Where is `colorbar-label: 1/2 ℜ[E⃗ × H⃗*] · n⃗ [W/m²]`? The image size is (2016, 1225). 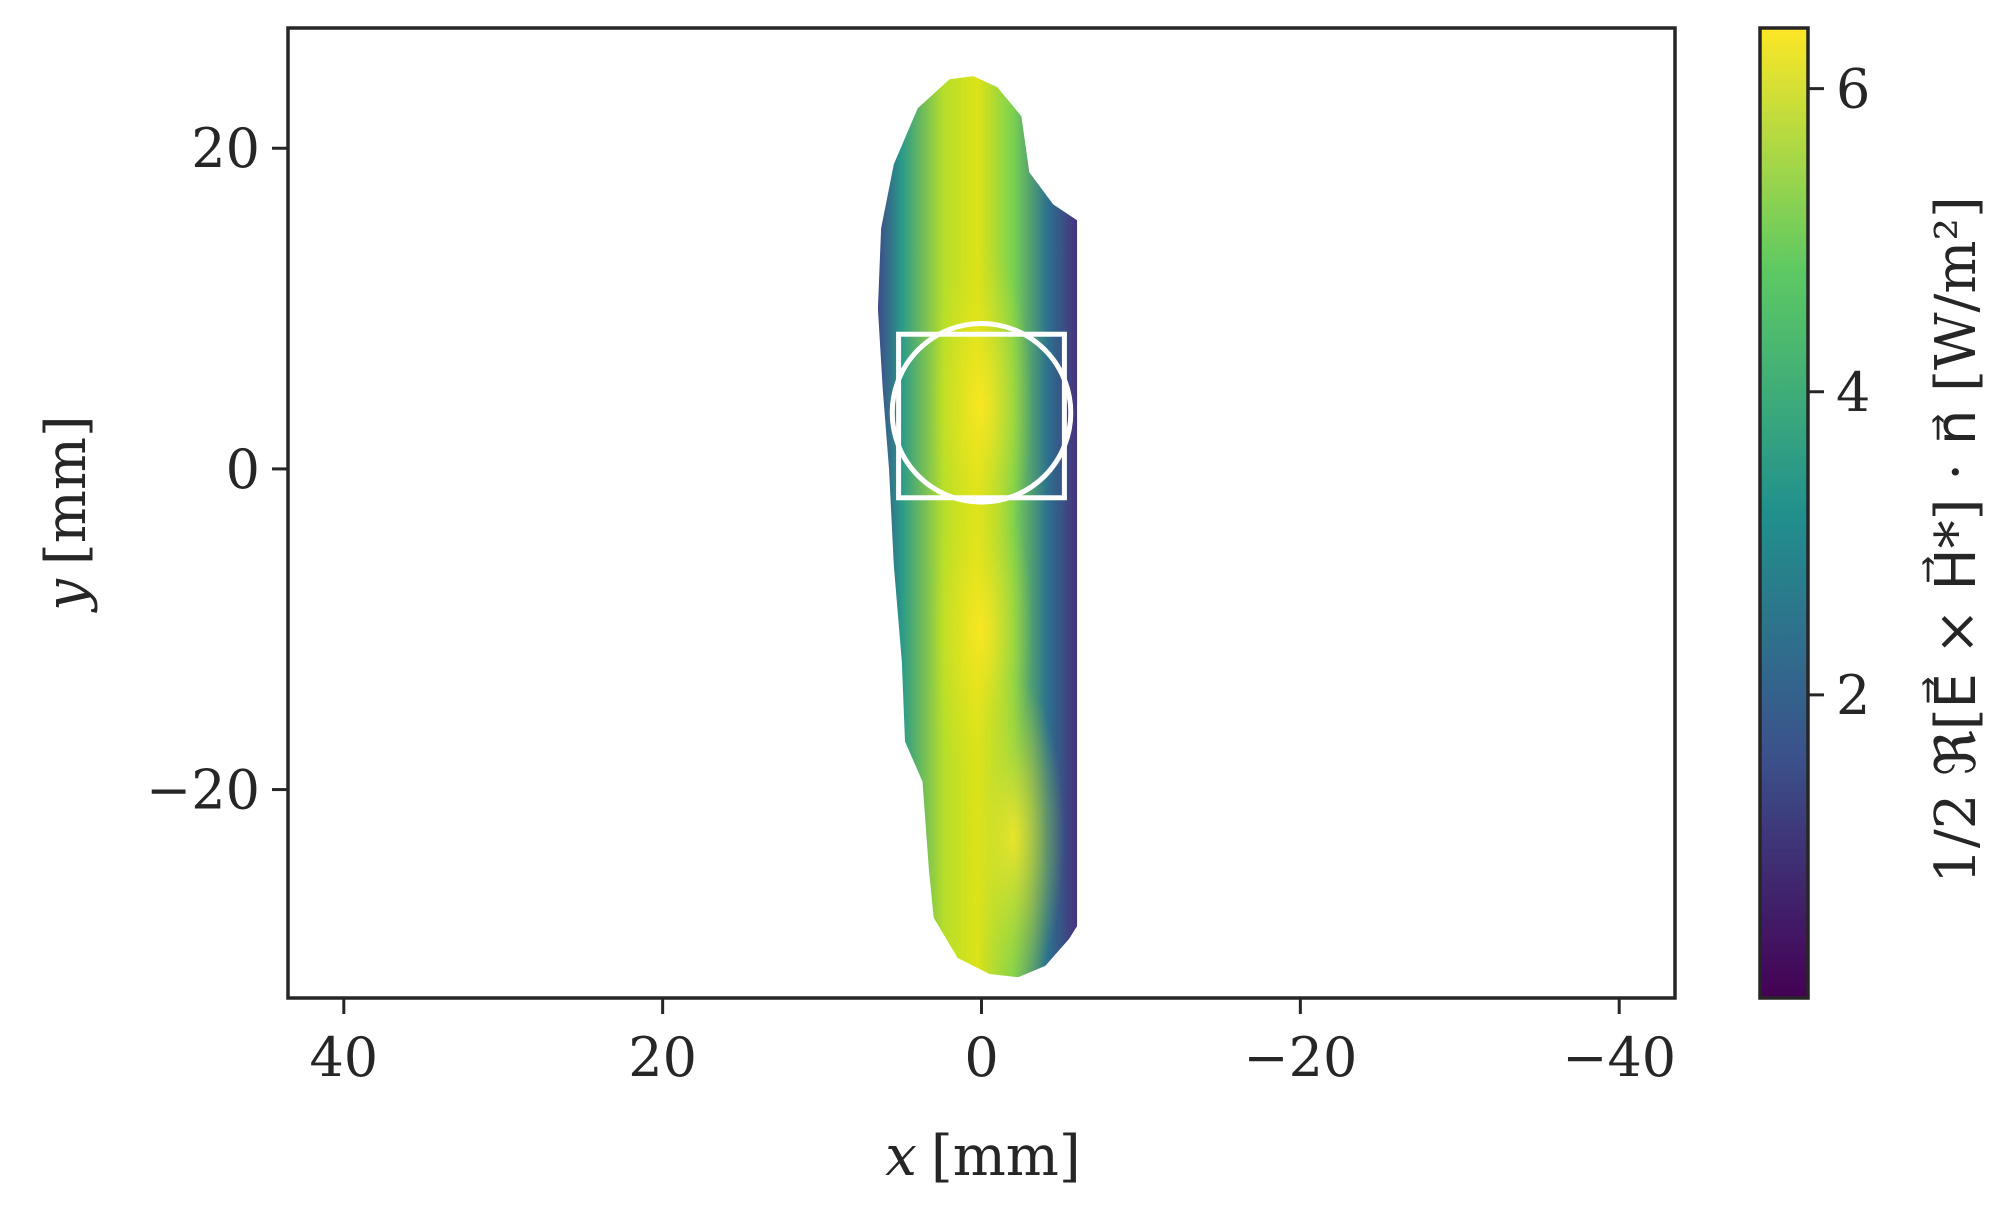 colorbar-label: 1/2 ℜ[E⃗ × H⃗*] · n⃗ [W/m²] is located at coordinates (1955, 540).